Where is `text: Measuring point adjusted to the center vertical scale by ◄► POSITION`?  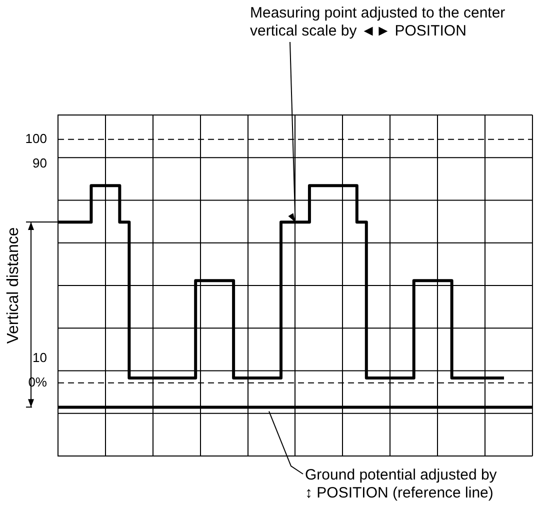
text: Measuring point adjusted to the center vertical scale by ◄► POSITION is located at coordinates (378, 22).